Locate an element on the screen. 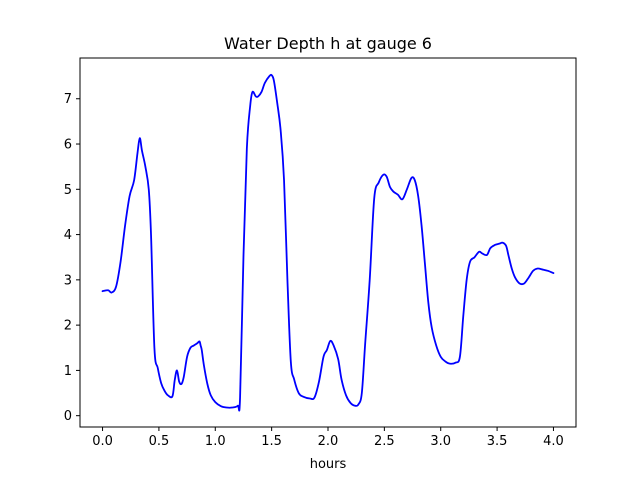  x-tick-label: 3.0 is located at coordinates (440, 441).